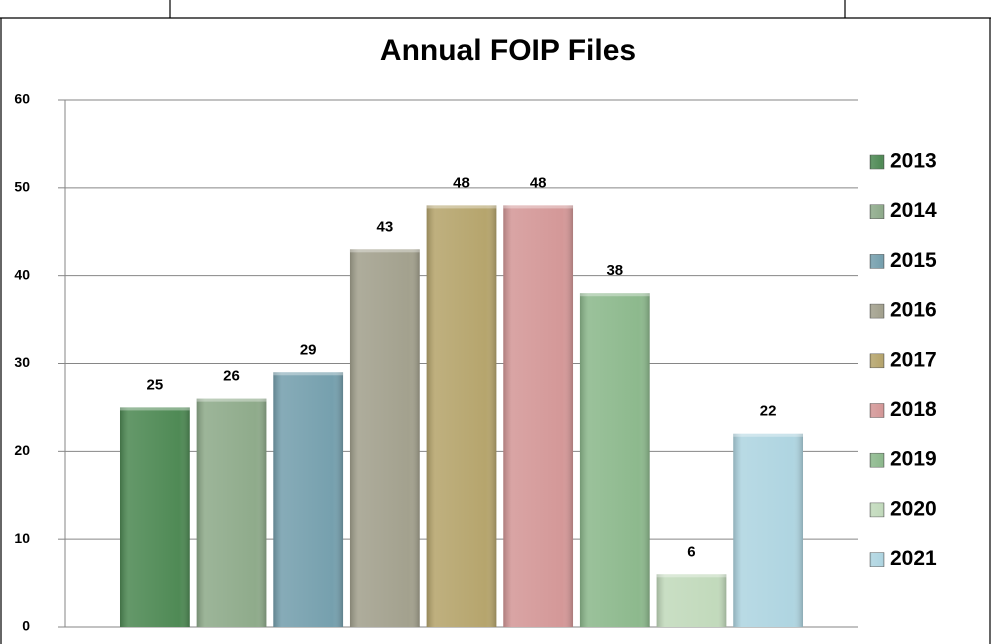 The image size is (991, 644). What do you see at coordinates (384, 226) in the screenshot?
I see `data-label: 43` at bounding box center [384, 226].